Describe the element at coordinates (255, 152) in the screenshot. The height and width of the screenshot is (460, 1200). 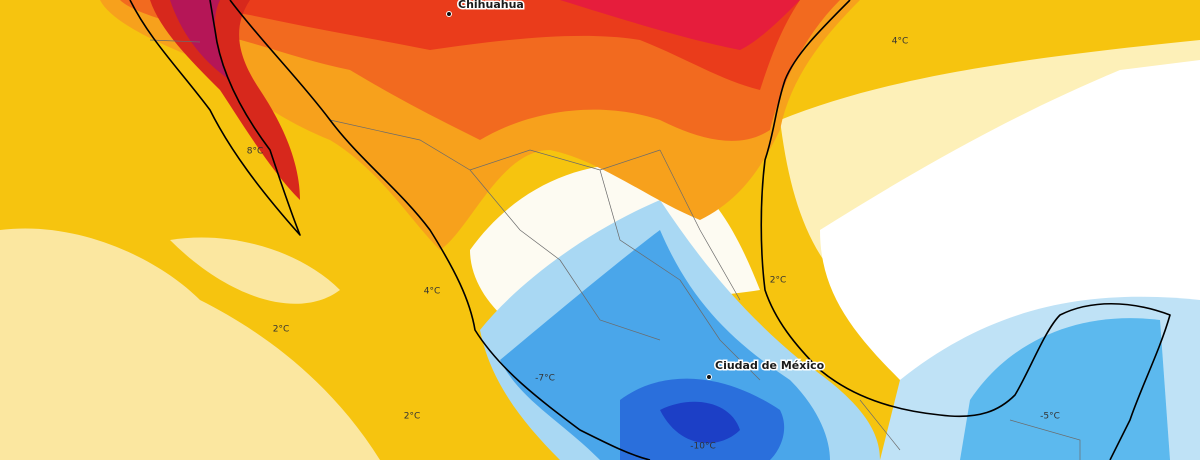
I see `temperature-label: 8°C` at that location.